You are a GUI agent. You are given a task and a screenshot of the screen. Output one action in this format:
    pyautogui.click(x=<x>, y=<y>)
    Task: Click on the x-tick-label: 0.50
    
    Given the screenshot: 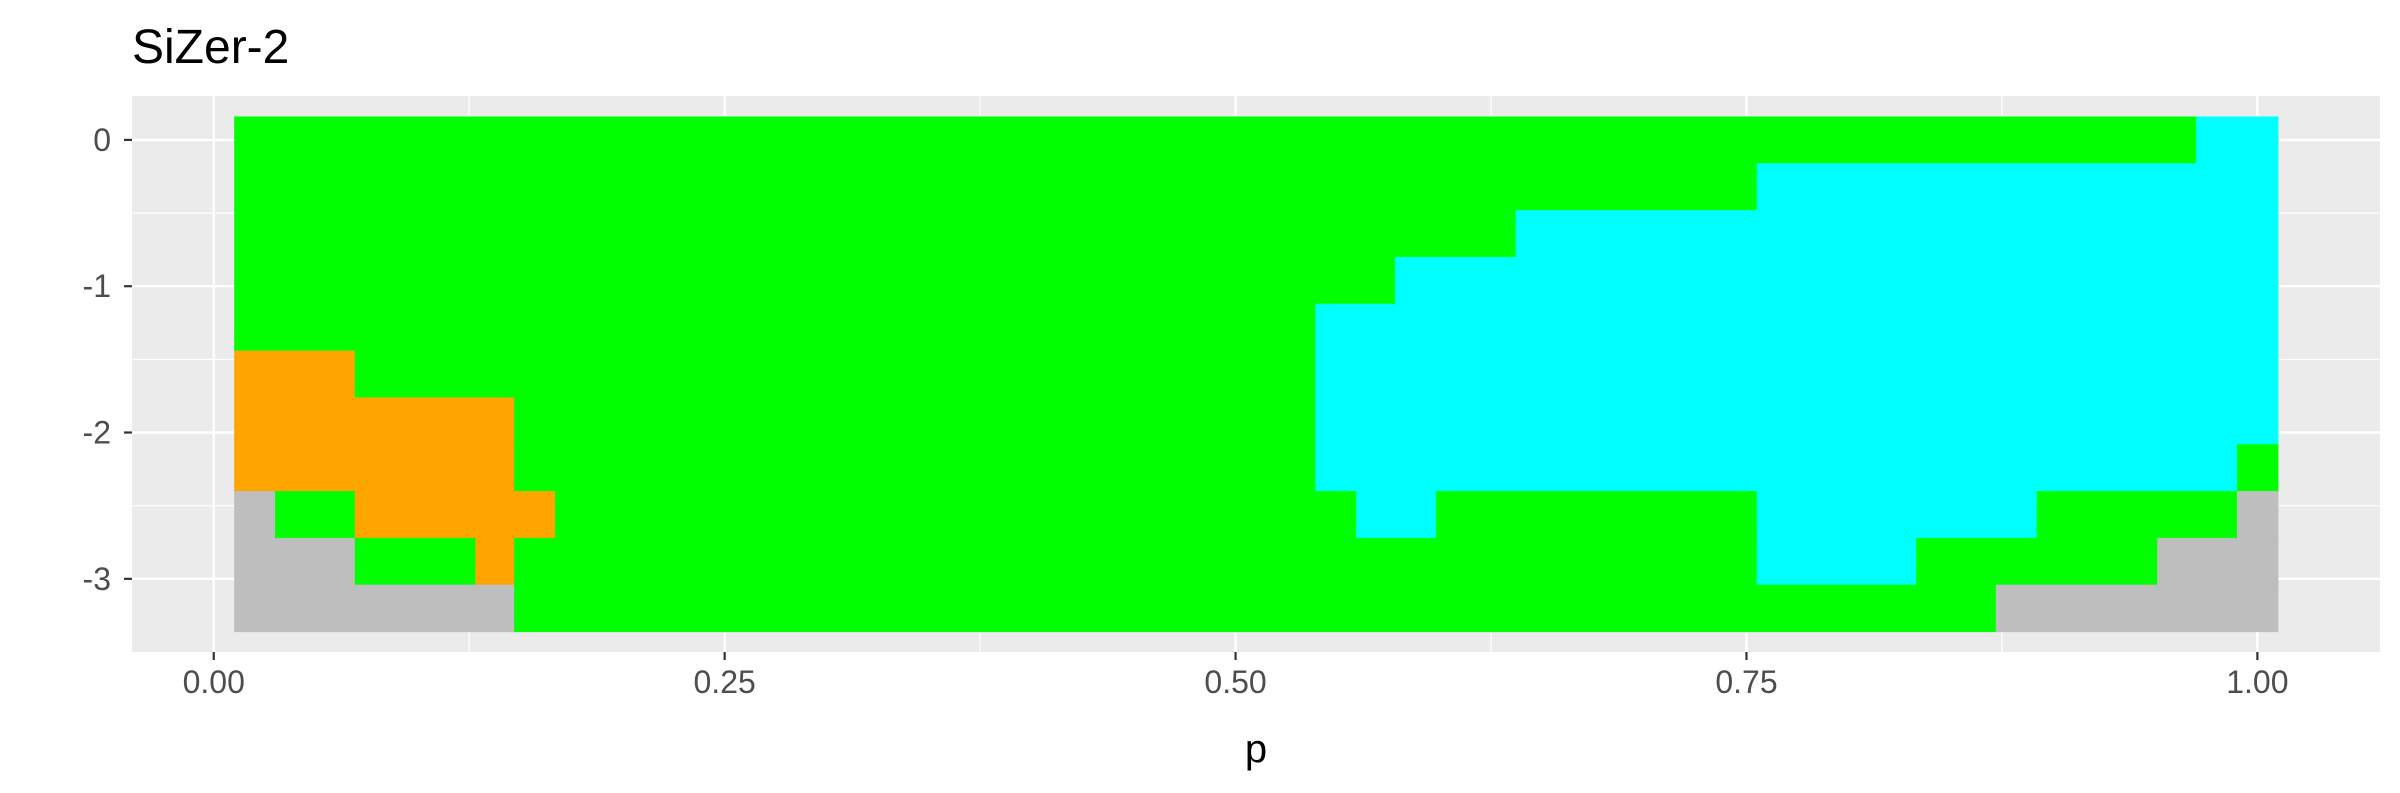 What is the action you would take?
    pyautogui.click(x=1235, y=682)
    